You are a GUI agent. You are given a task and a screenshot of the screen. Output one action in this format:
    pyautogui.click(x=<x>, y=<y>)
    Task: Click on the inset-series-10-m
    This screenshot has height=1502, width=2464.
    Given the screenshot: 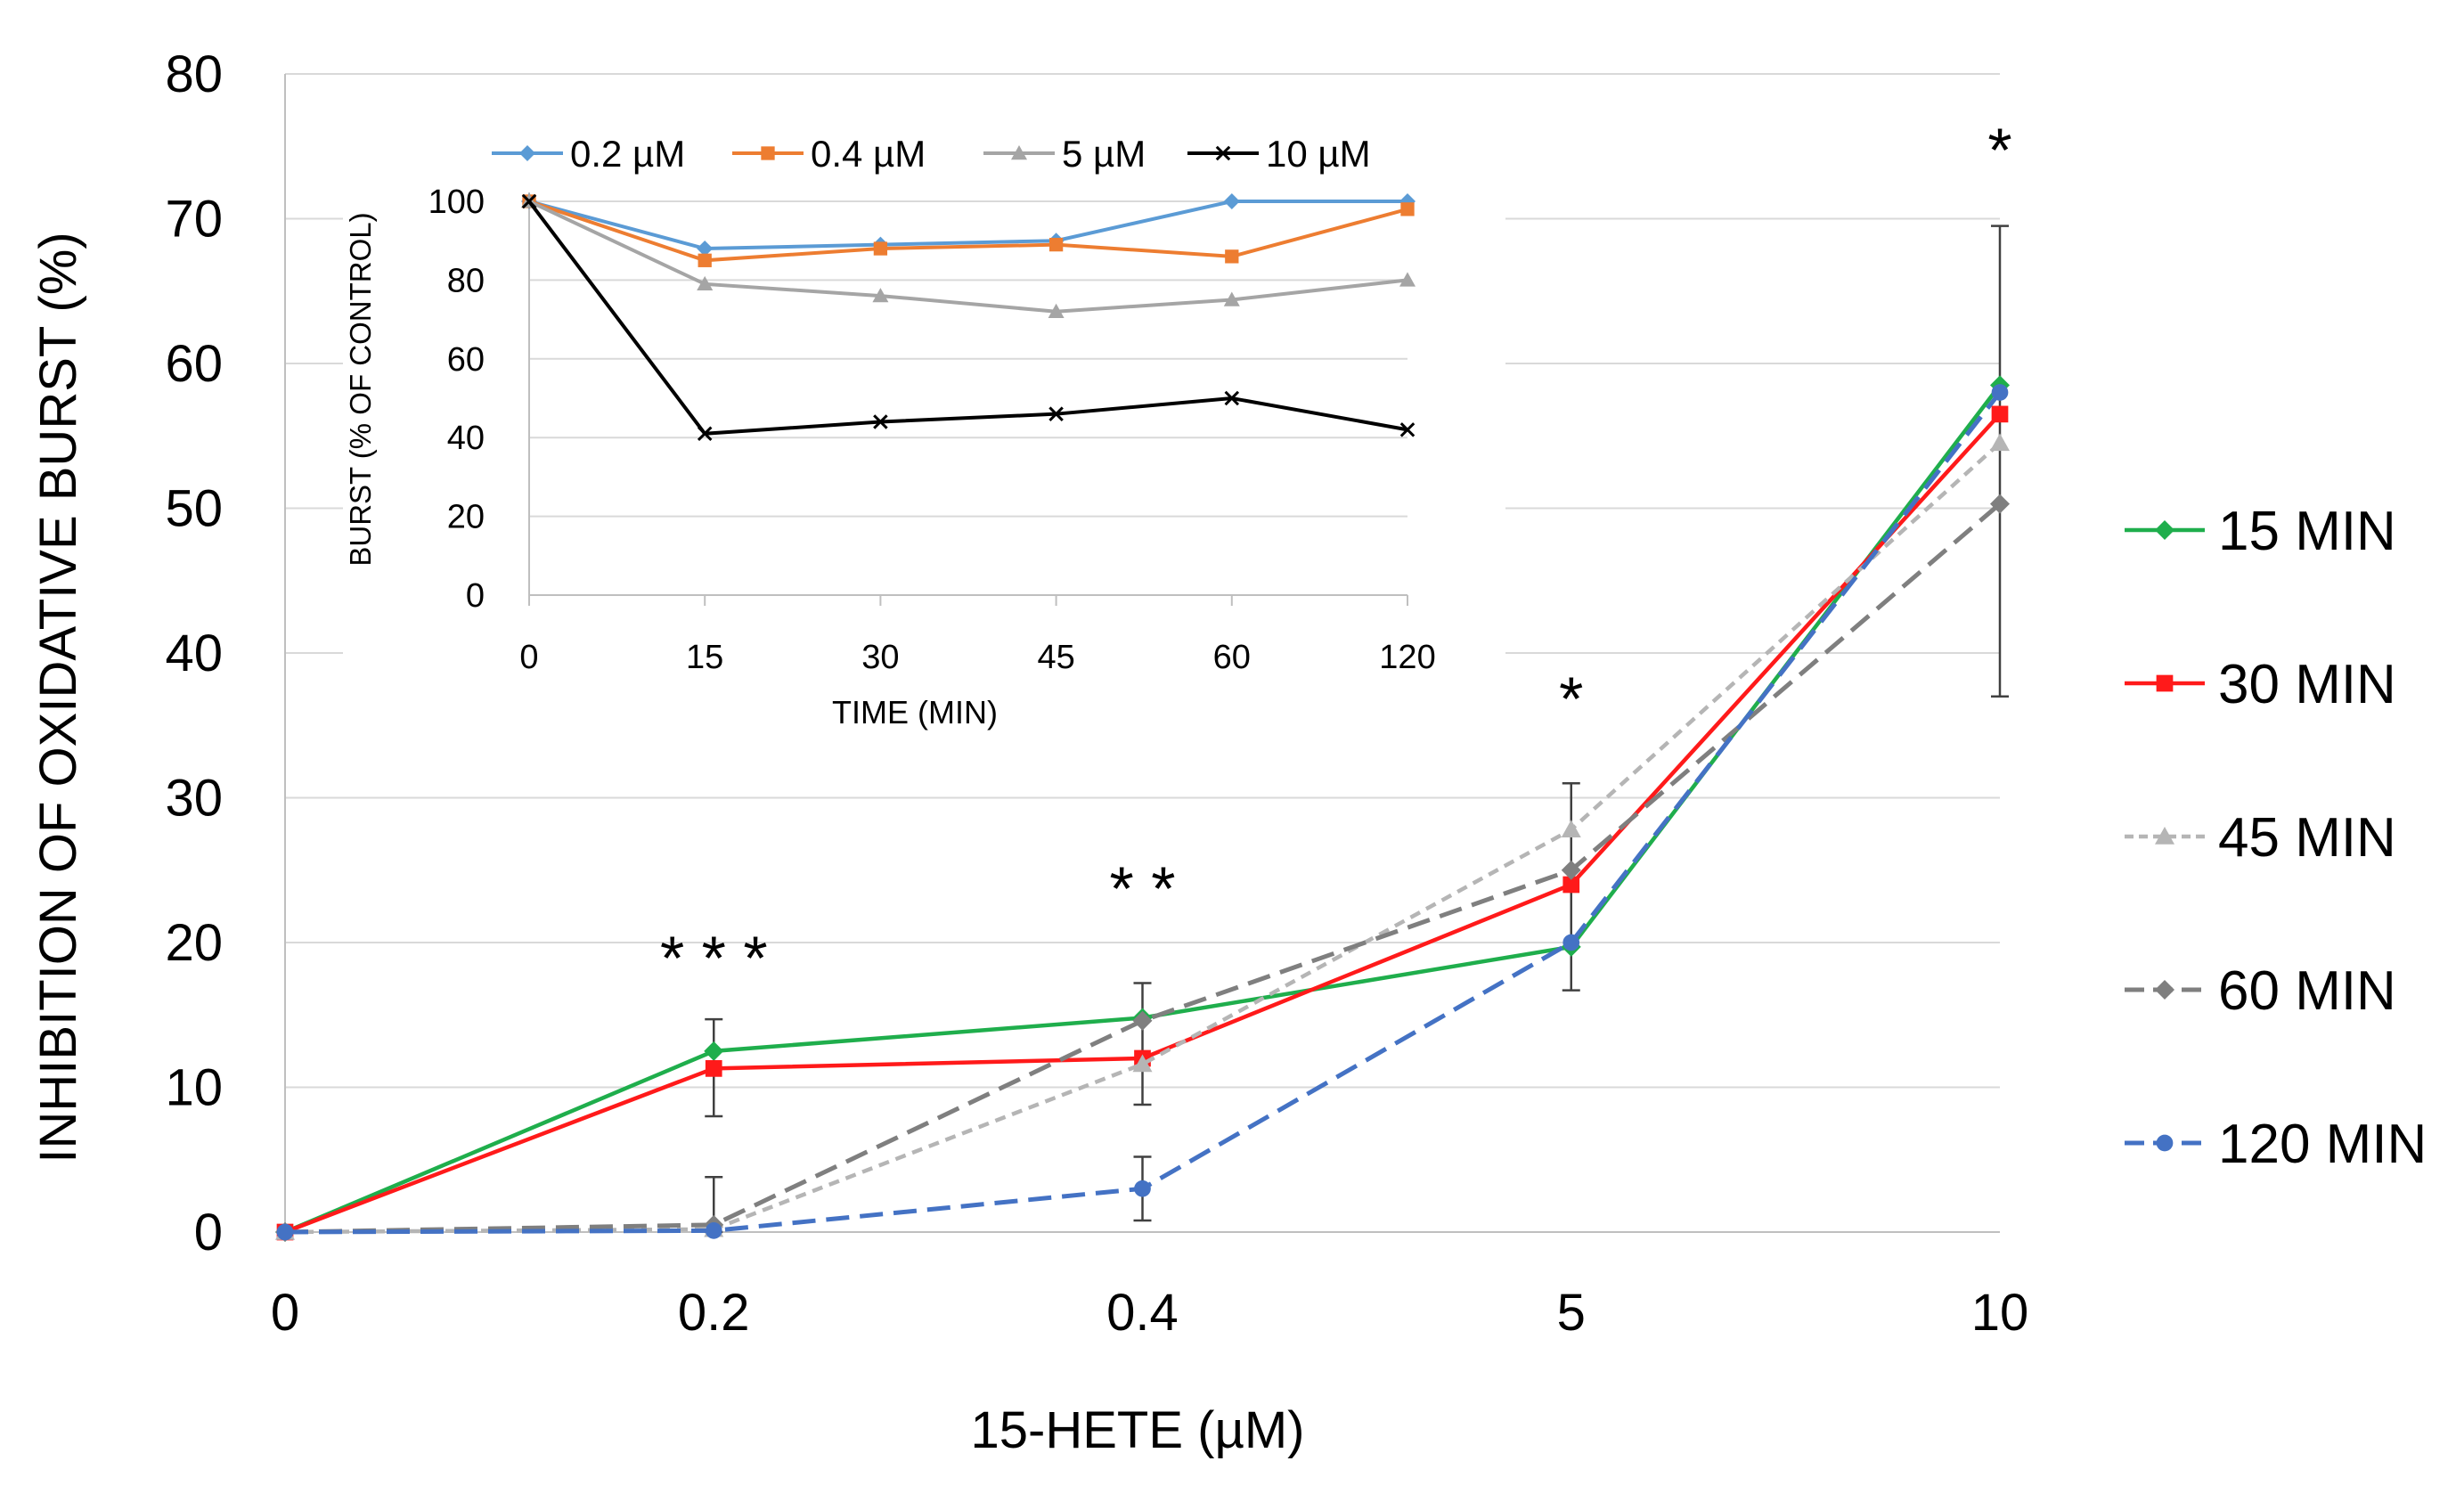 What is the action you would take?
    pyautogui.click(x=969, y=317)
    